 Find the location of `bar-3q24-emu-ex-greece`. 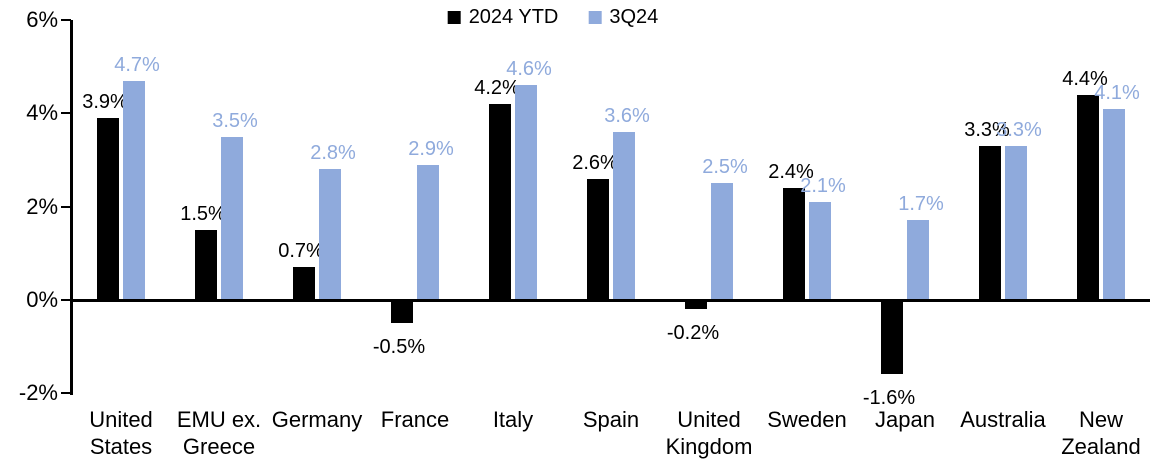

bar-3q24-emu-ex-greece is located at coordinates (232, 218).